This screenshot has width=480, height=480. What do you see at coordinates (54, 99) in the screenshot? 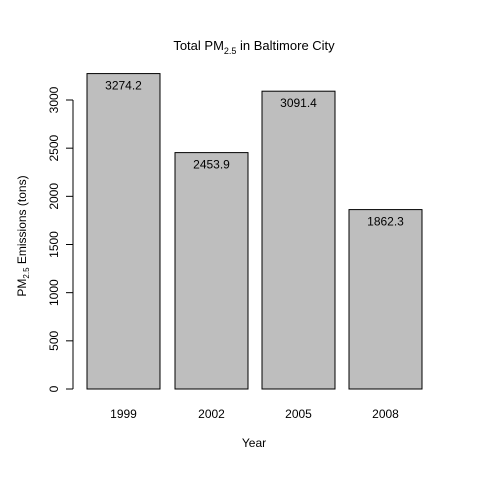
I see `y-tick-label: 3000` at bounding box center [54, 99].